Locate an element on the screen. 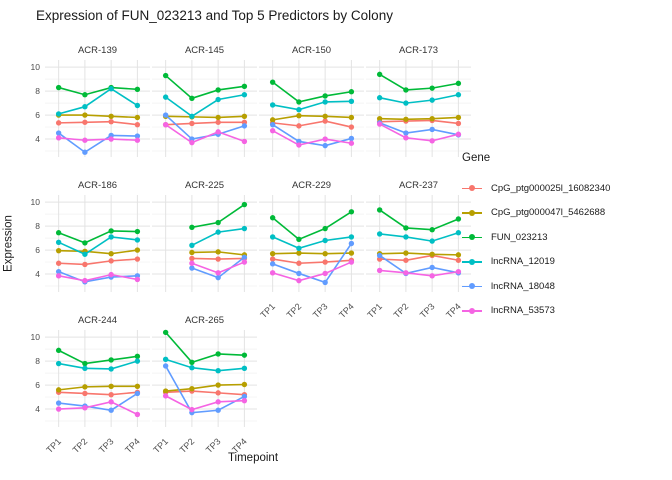  facet-ACR-145: ACR-145 is located at coordinates (204, 101).